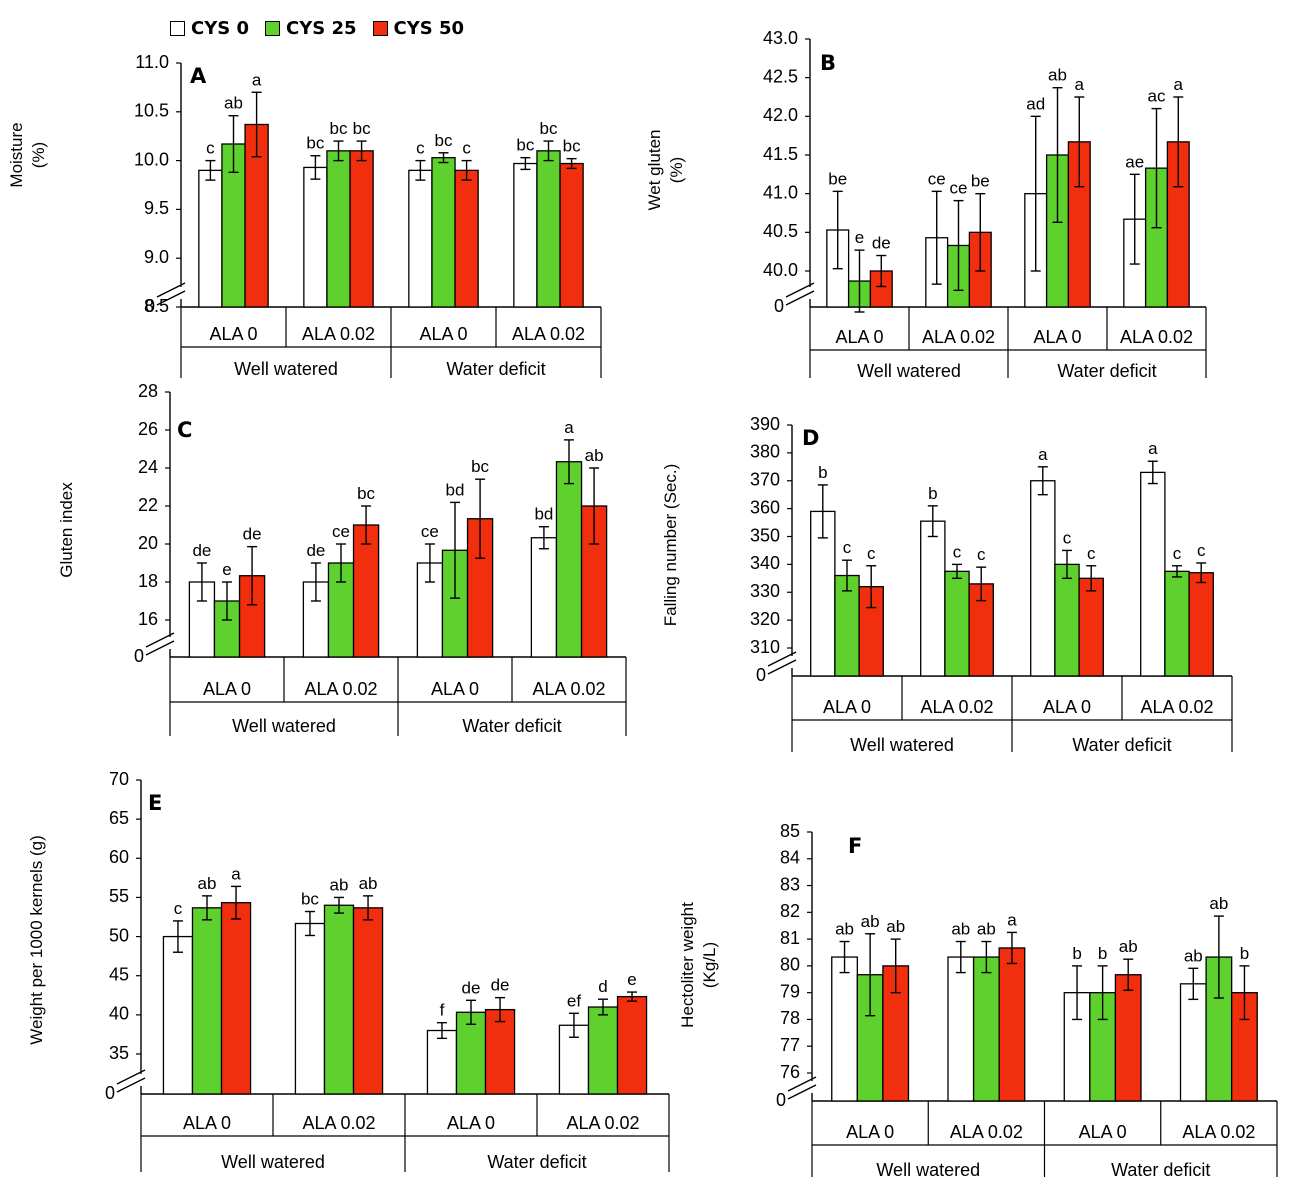  Describe the element at coordinates (765, 535) in the screenshot. I see `y-tick-label: 350` at that location.